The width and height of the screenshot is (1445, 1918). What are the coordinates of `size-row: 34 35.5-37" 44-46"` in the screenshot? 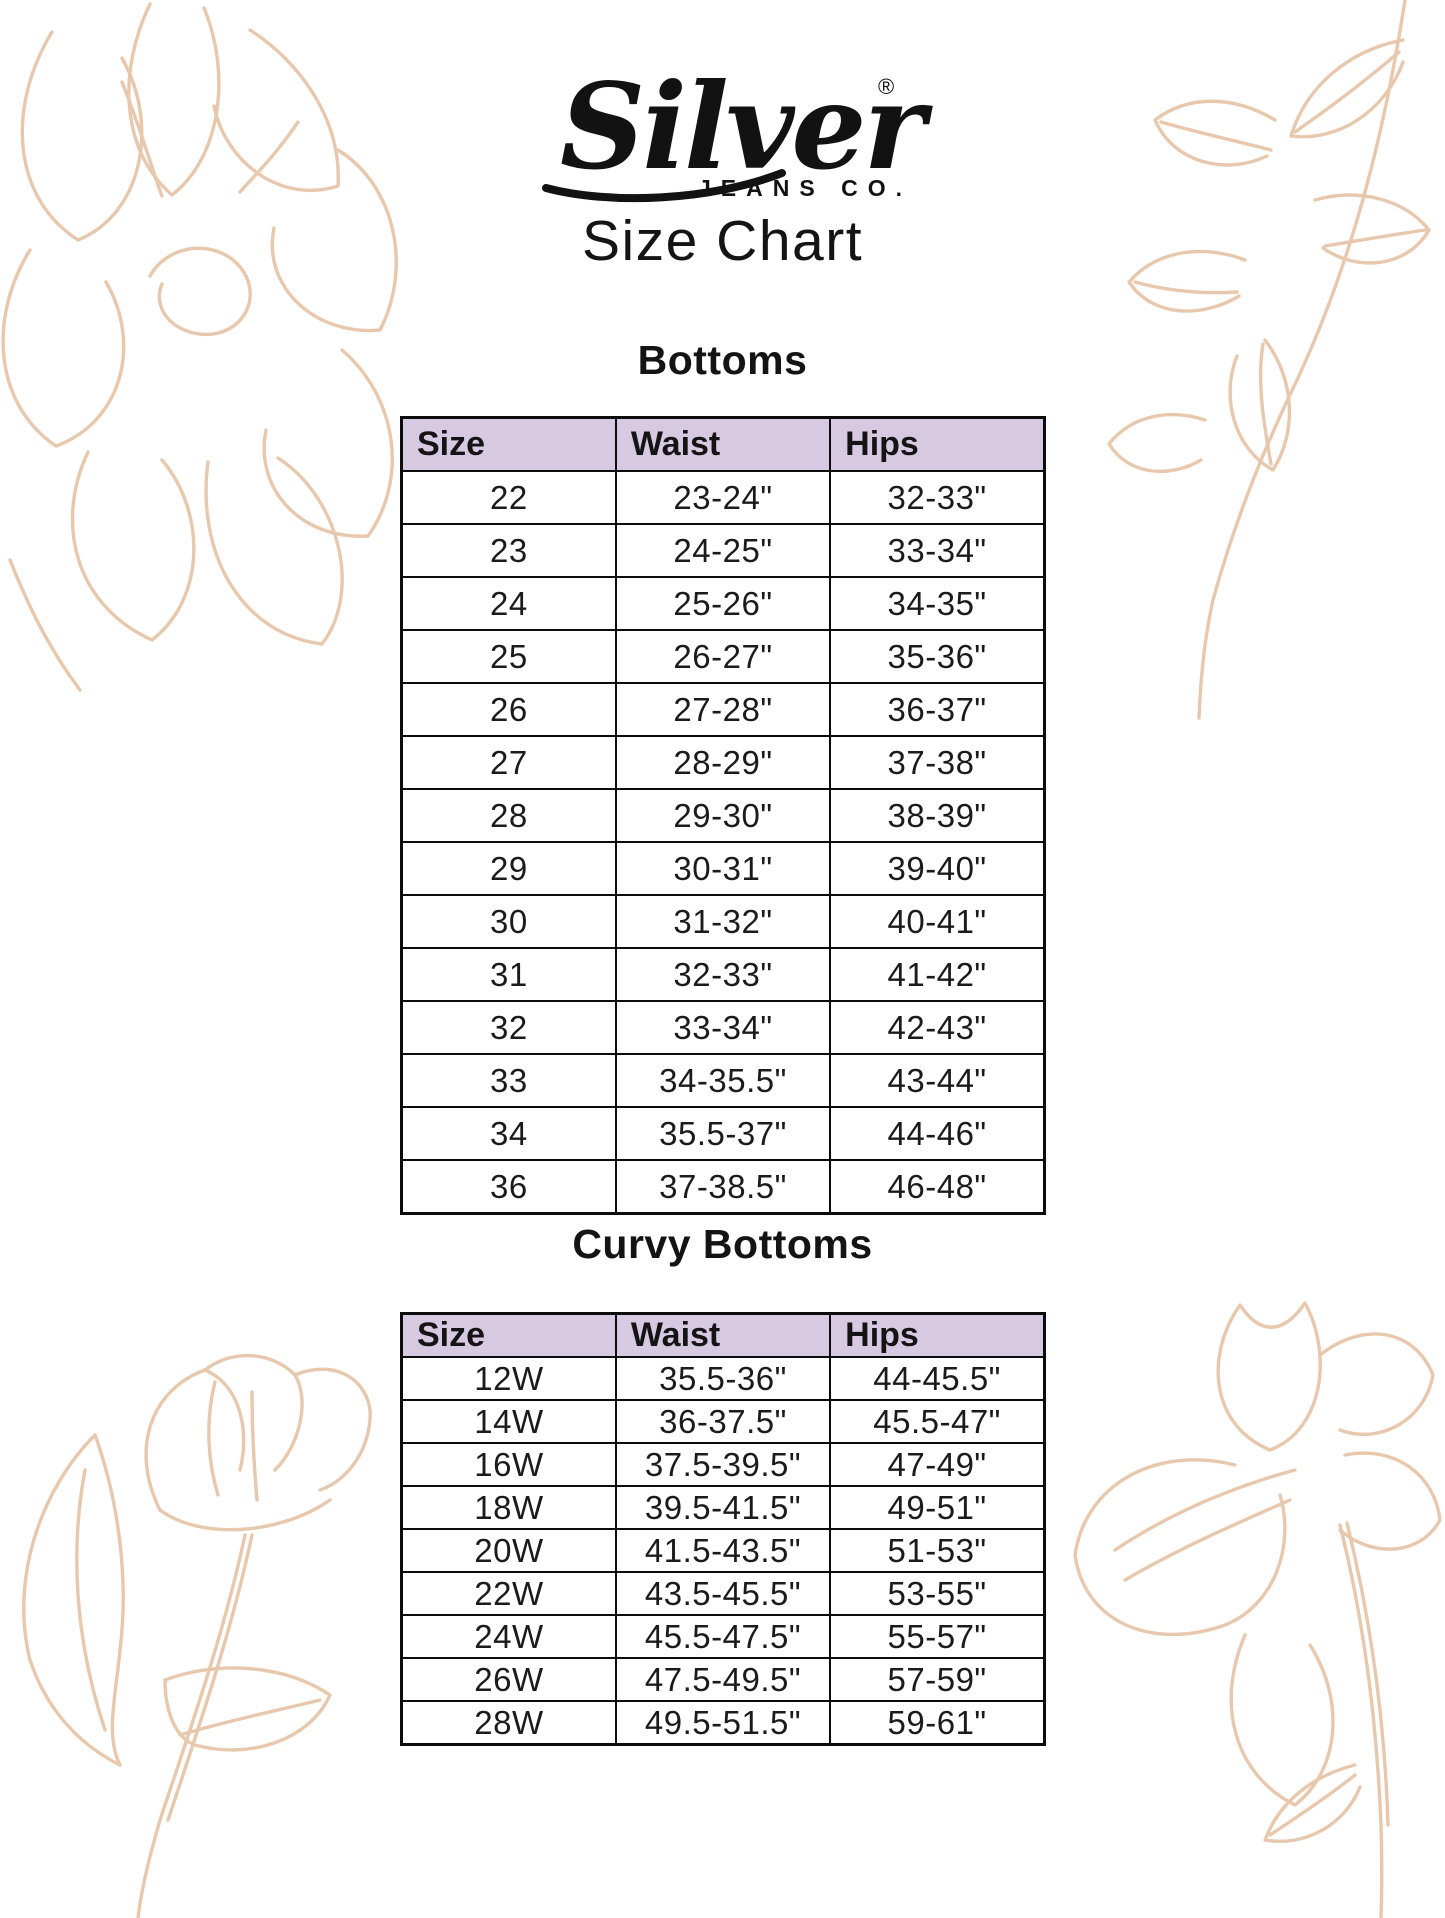 It's located at (723, 1133).